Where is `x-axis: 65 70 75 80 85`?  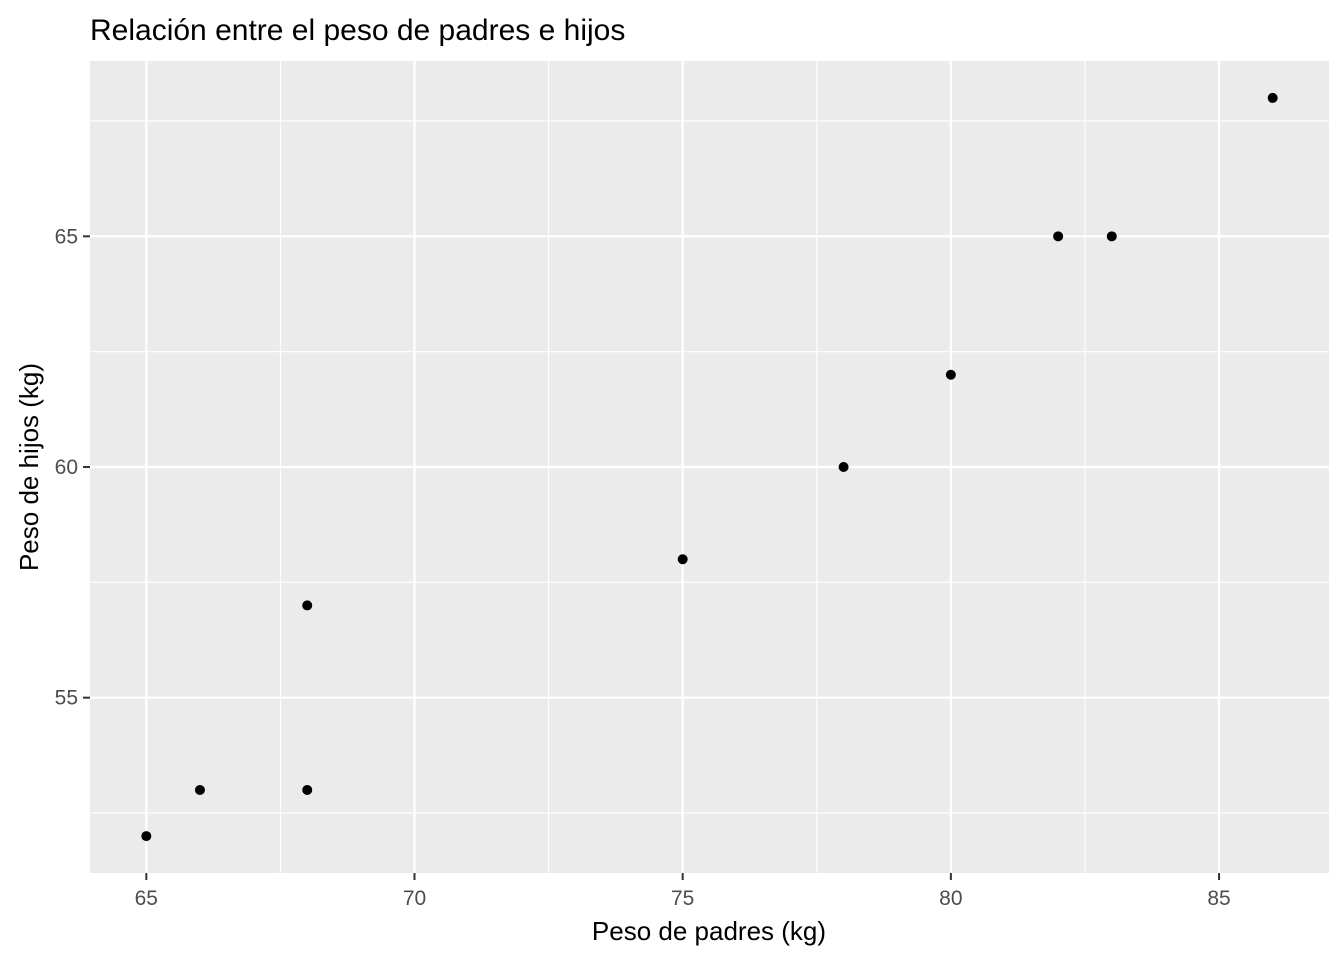 x-axis: 65 70 75 80 85 is located at coordinates (683, 891).